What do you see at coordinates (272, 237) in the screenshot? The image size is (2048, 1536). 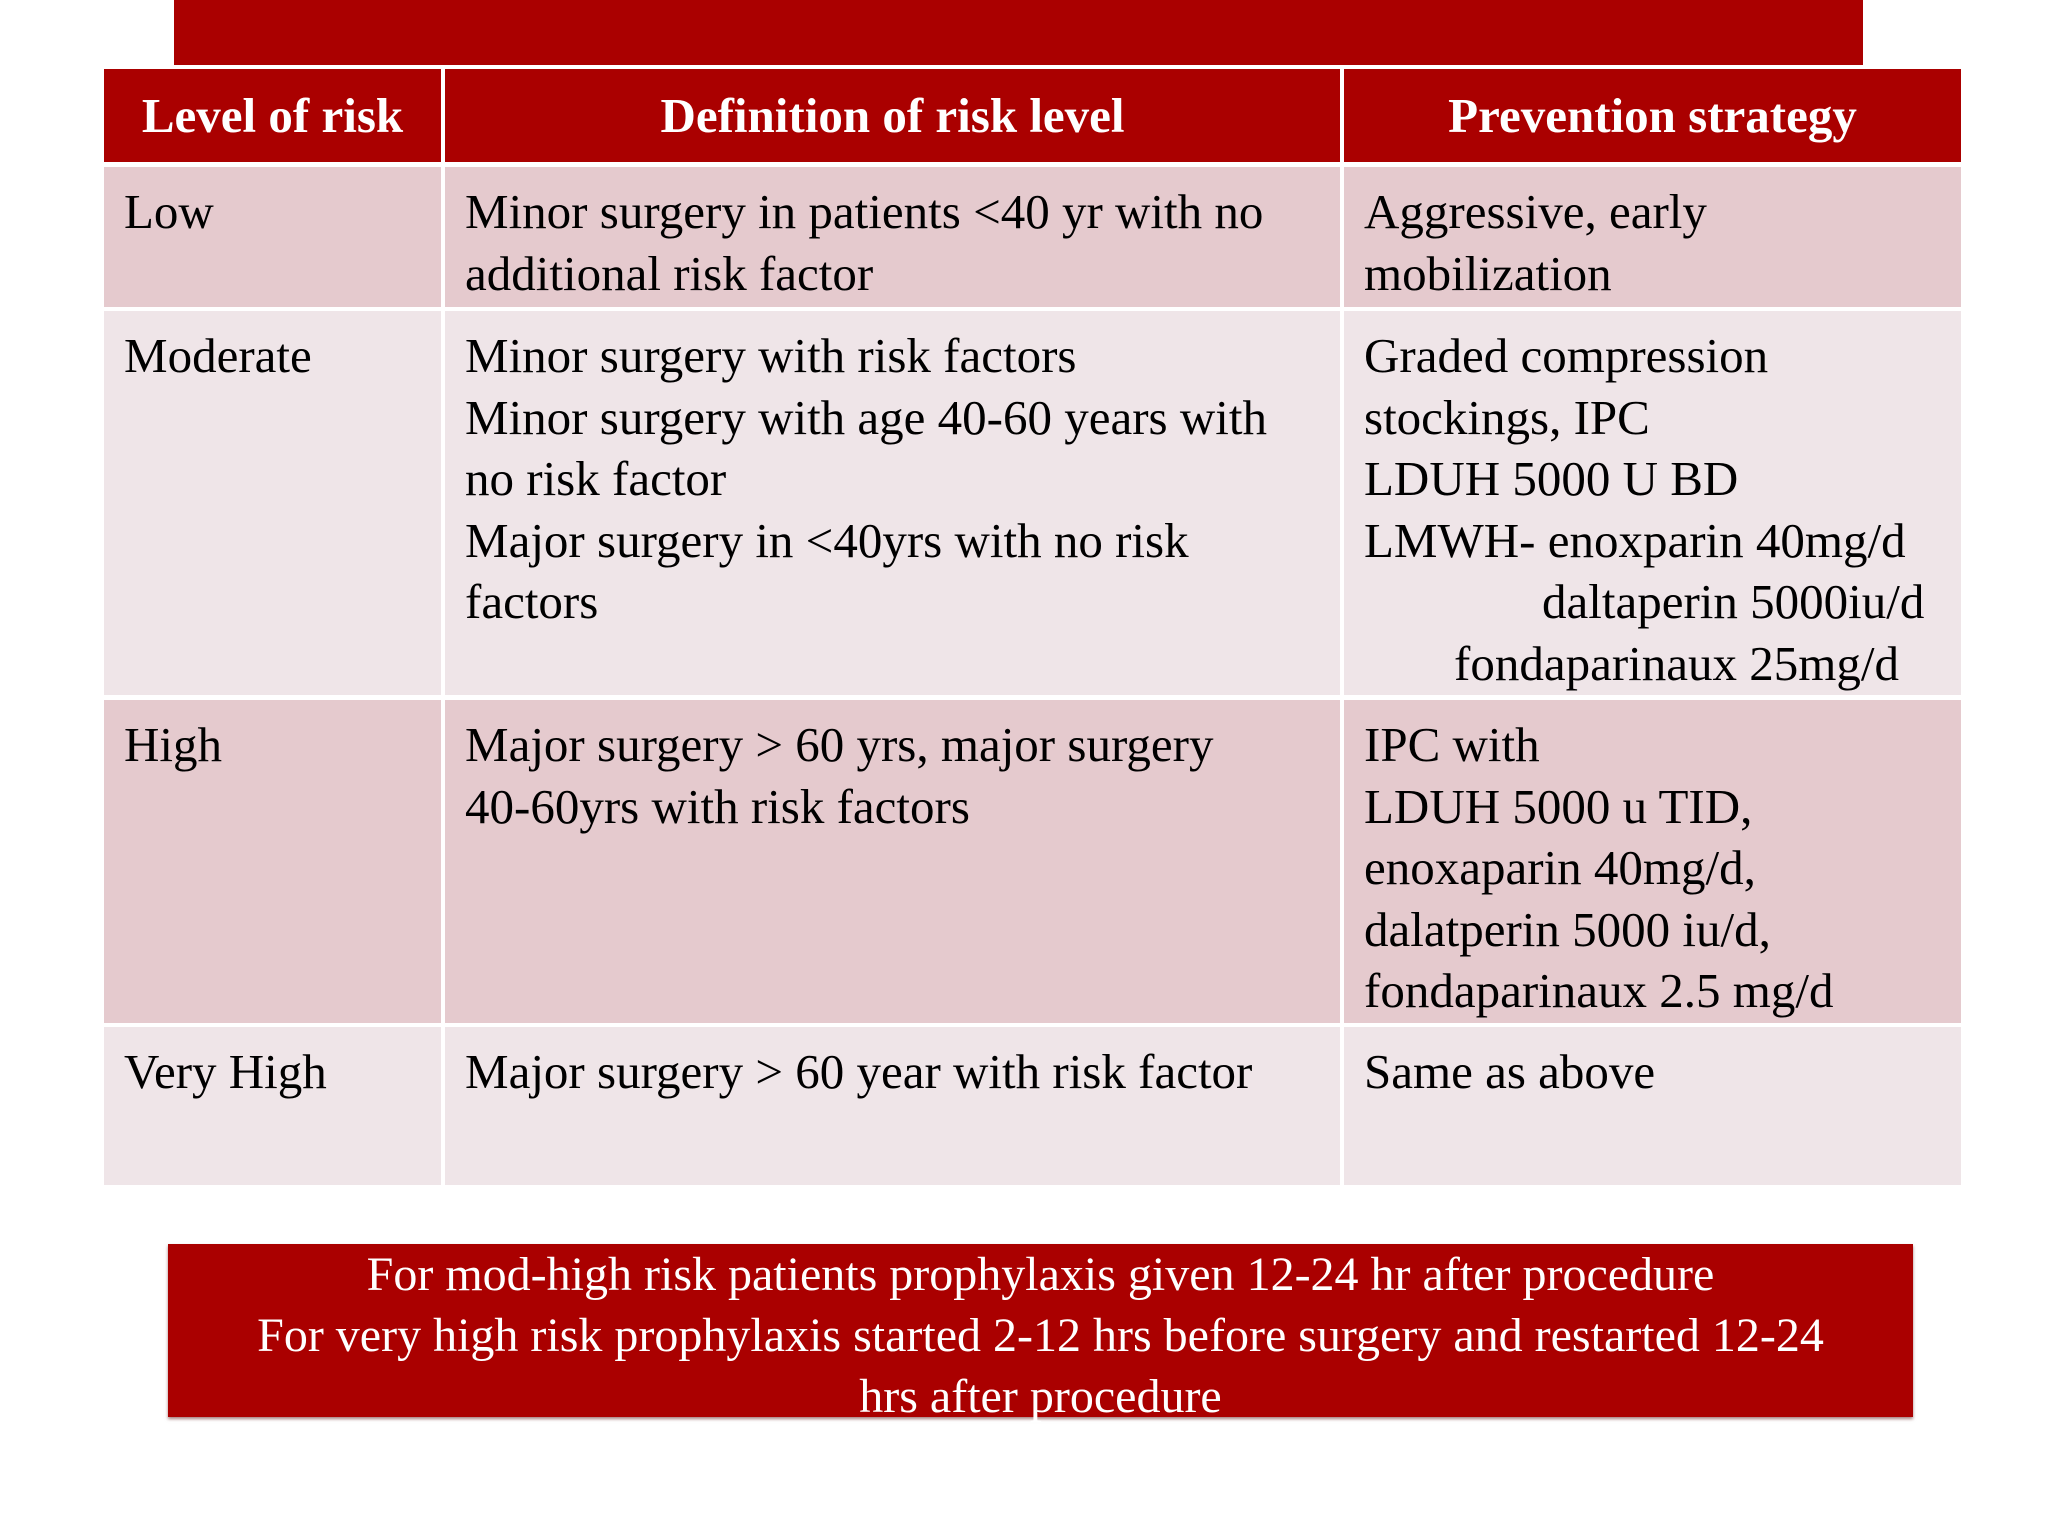 I see `level-cell: Low` at bounding box center [272, 237].